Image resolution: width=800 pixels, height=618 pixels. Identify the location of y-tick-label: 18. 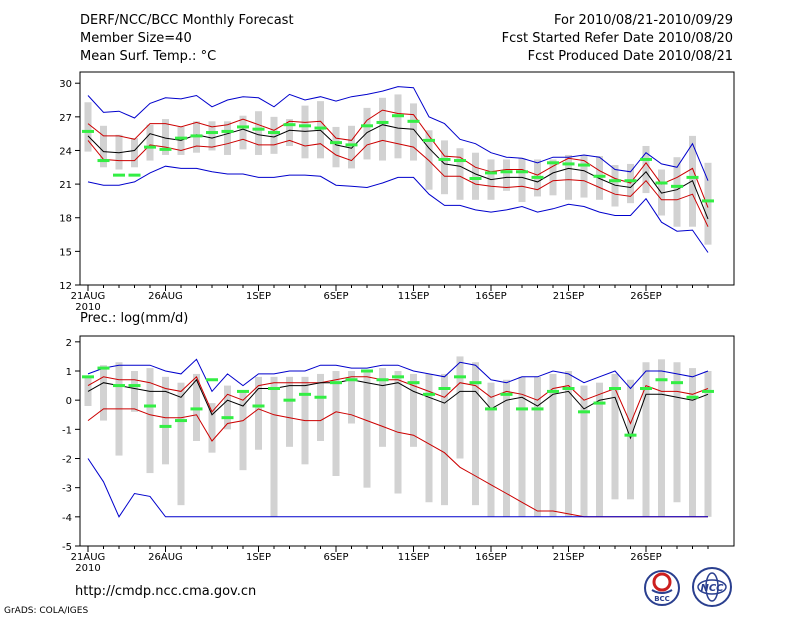
(65, 219).